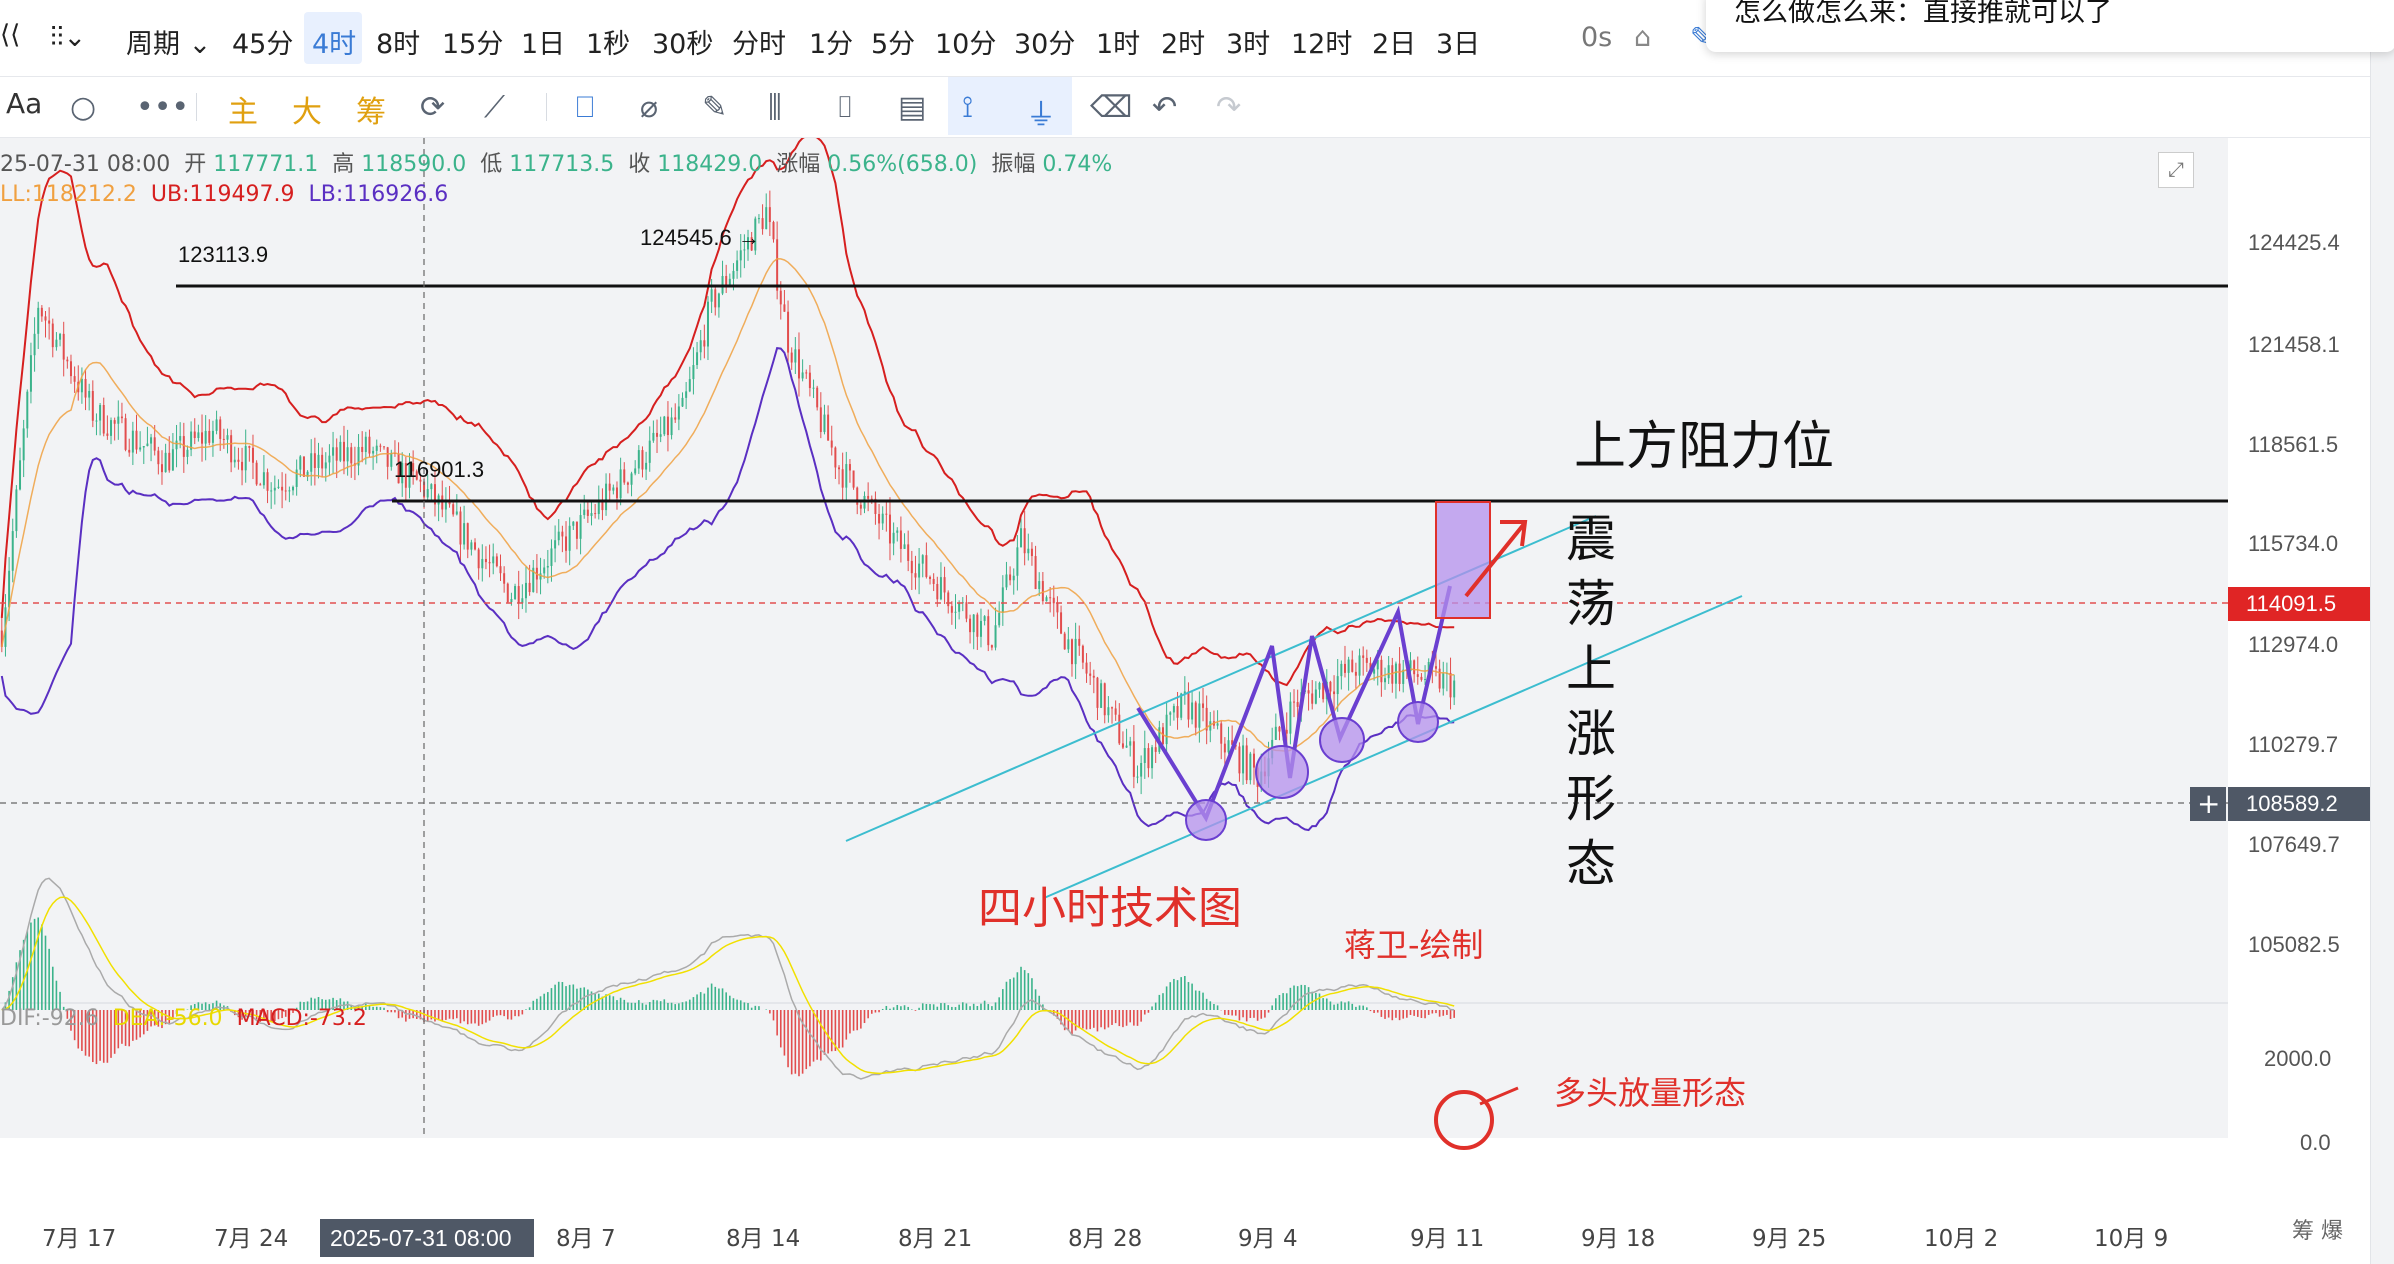  Describe the element at coordinates (68, 194) in the screenshot. I see `boll-mid: LL:118212.2` at that location.